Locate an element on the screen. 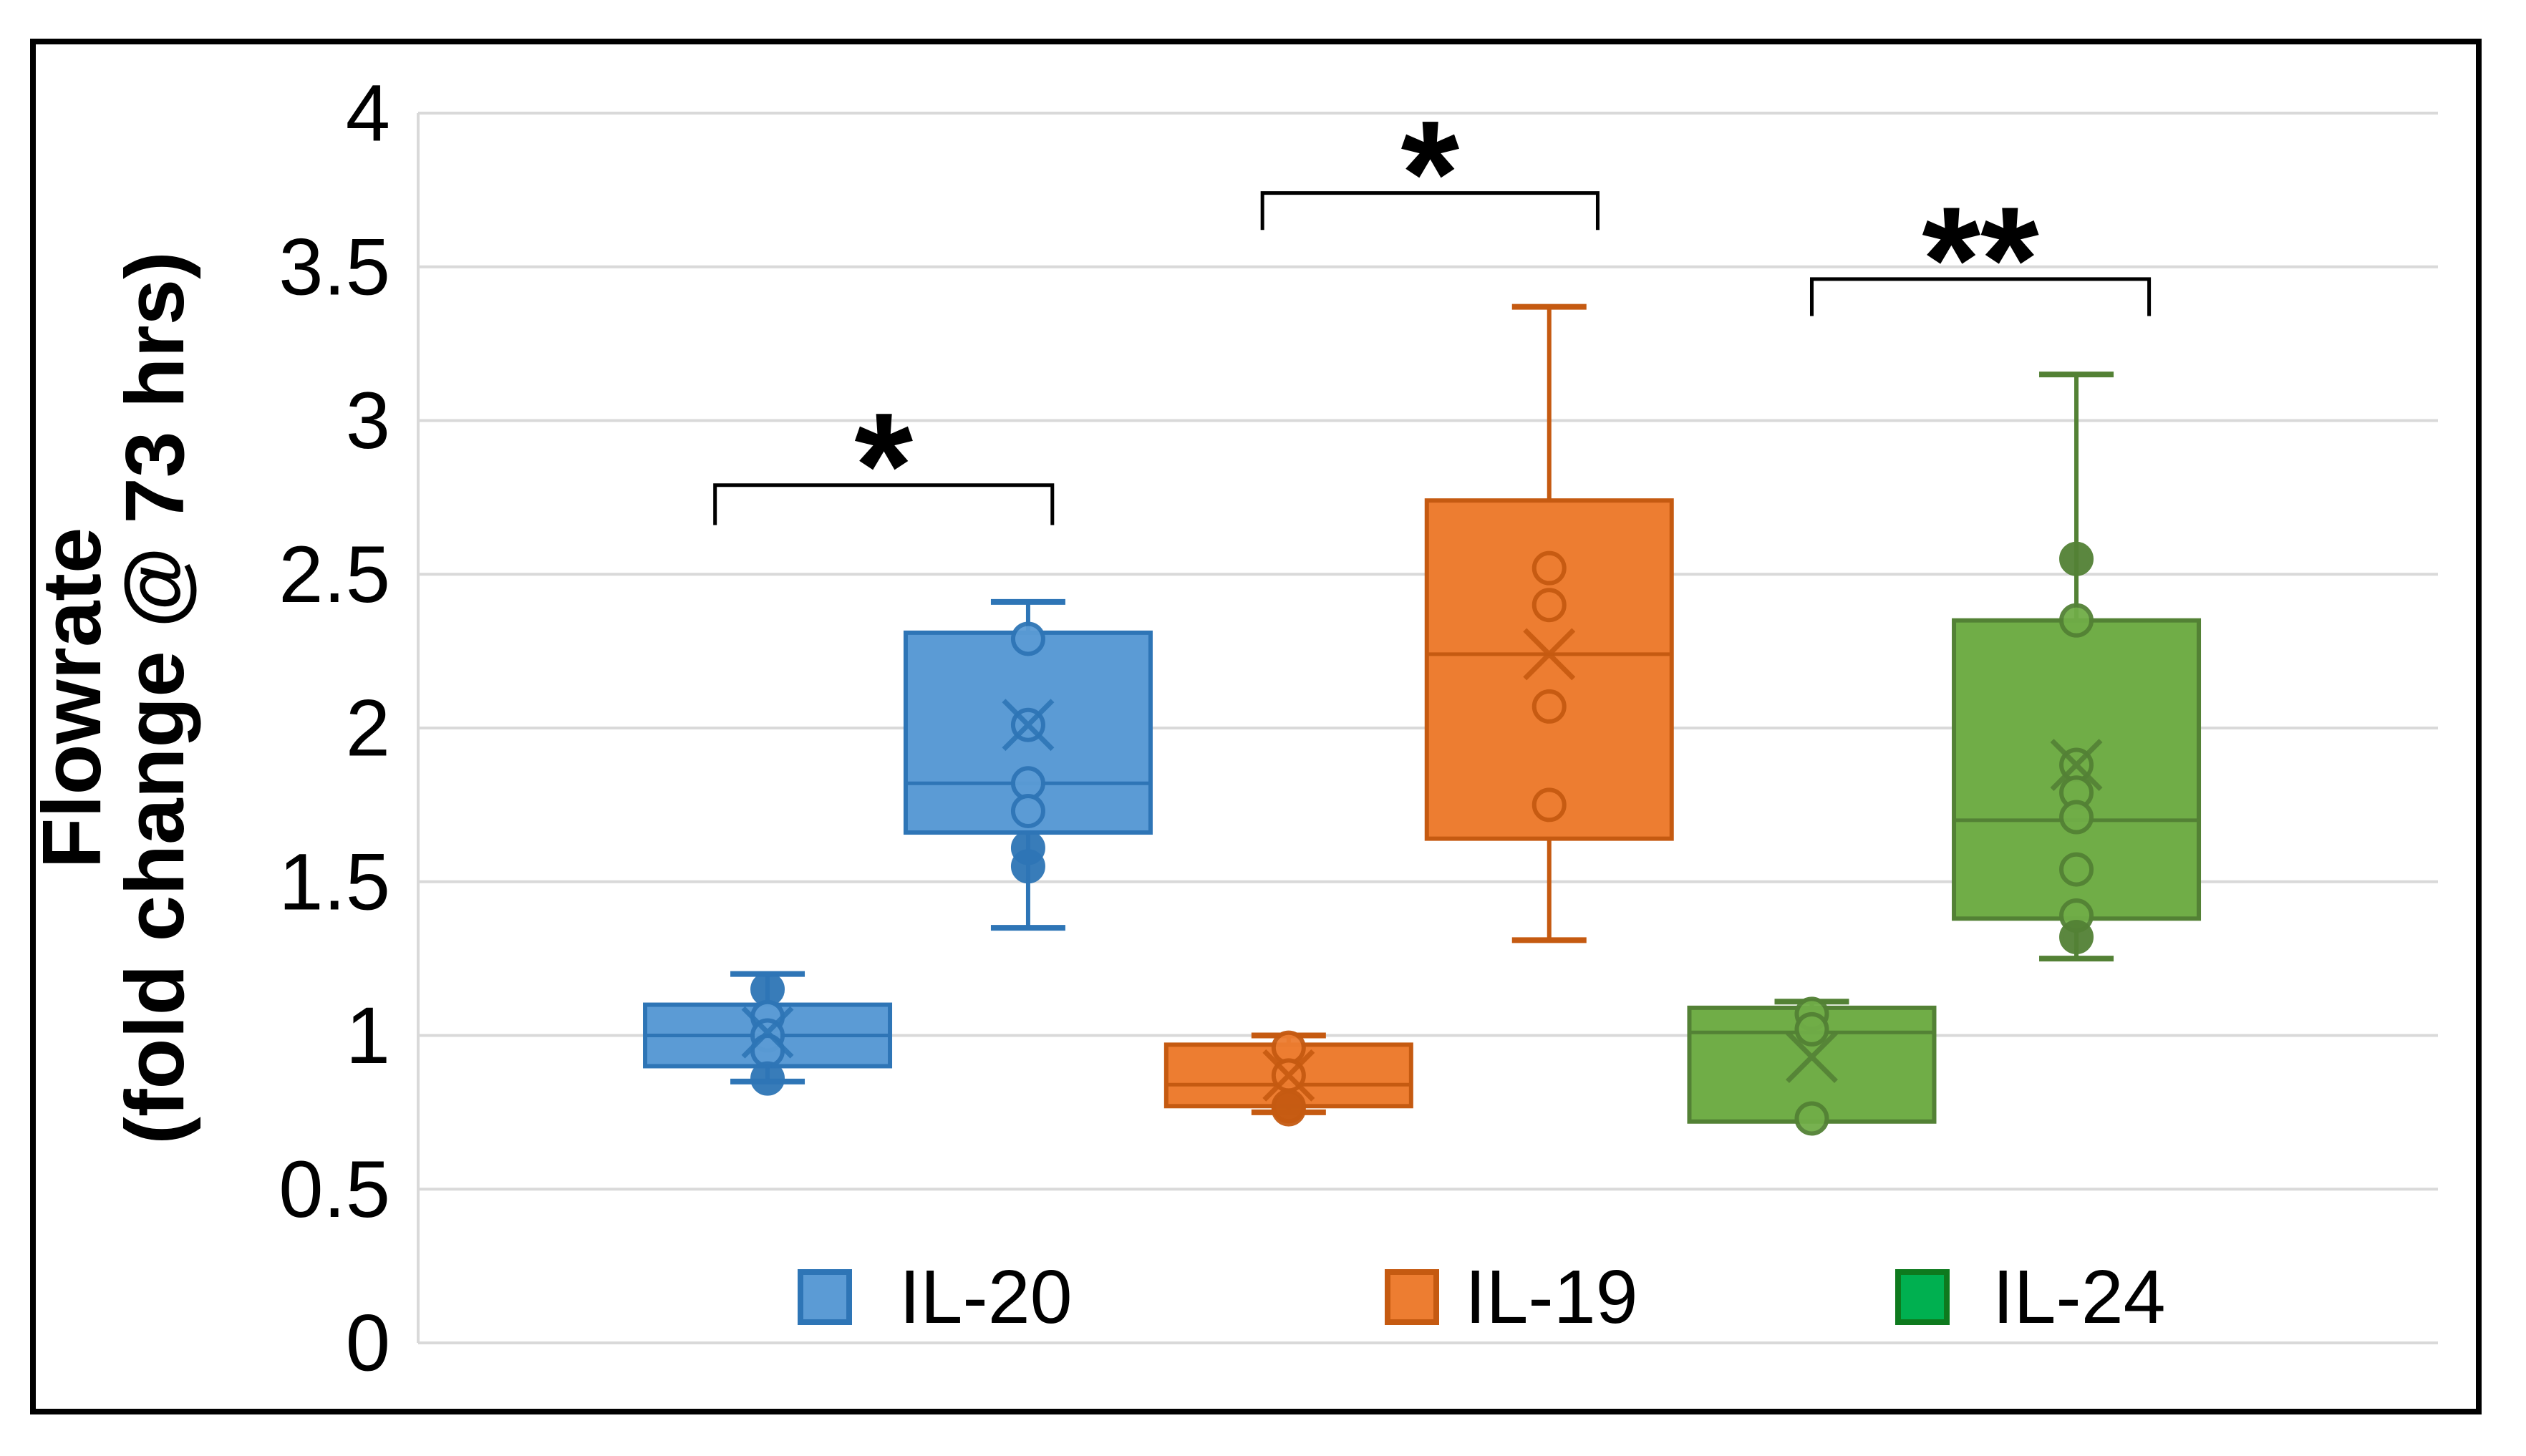 The height and width of the screenshot is (1456, 2526). y-axis-title-line2: (fold change @ 73 hrs) is located at coordinates (154, 698).